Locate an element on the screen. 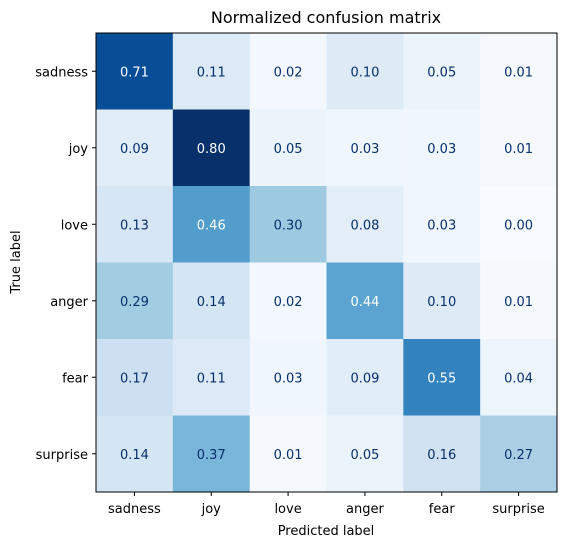  cell-value-label: 0.13 is located at coordinates (134, 225).